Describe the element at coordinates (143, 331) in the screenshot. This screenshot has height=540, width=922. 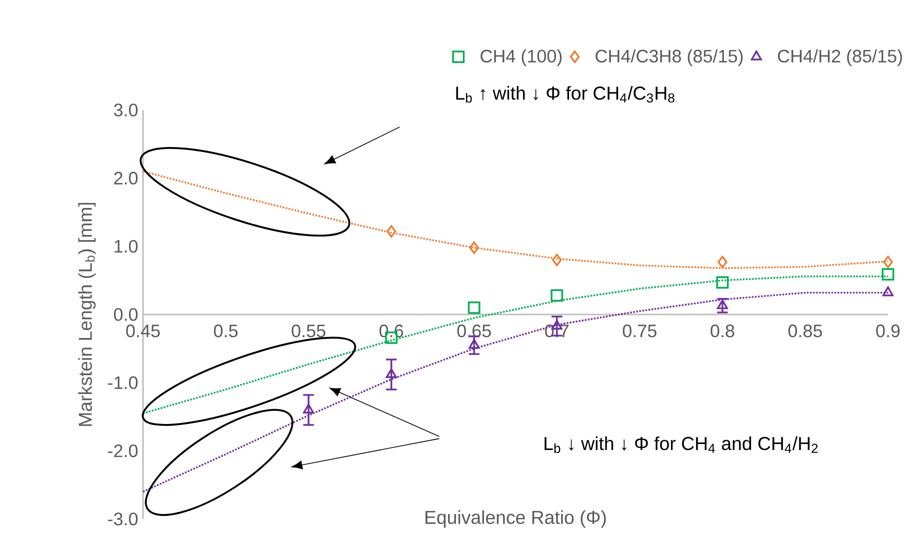
I see `x-tick-label: 0.45` at that location.